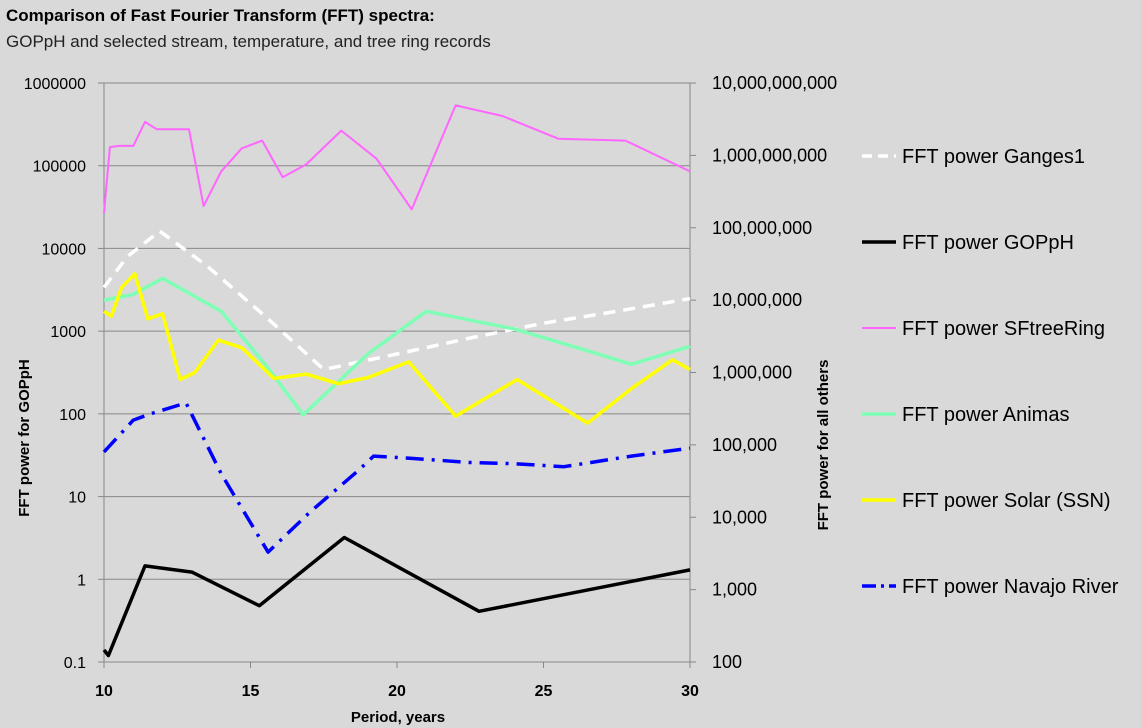 The image size is (1141, 728). What do you see at coordinates (64, 249) in the screenshot?
I see `y-left-tick-label: 10000` at bounding box center [64, 249].